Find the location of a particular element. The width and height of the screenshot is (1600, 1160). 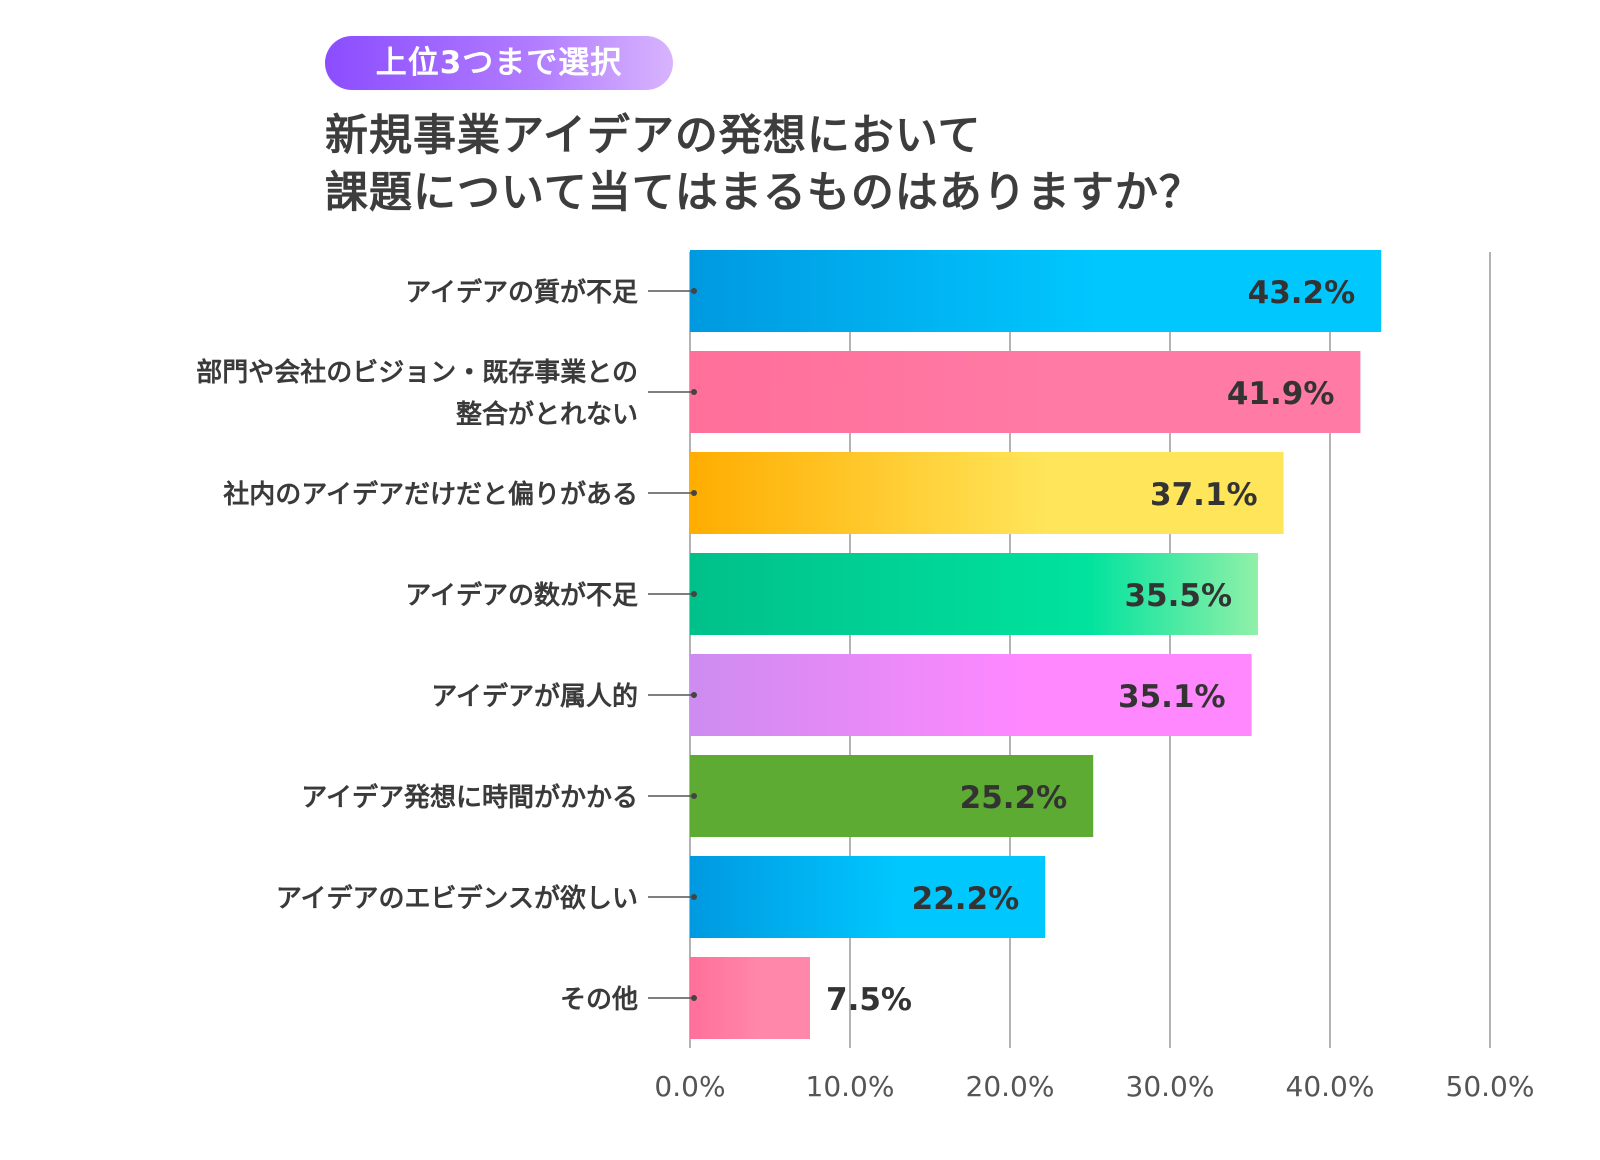

selection-note-badge: 上位3つまで選択 is located at coordinates (499, 63).